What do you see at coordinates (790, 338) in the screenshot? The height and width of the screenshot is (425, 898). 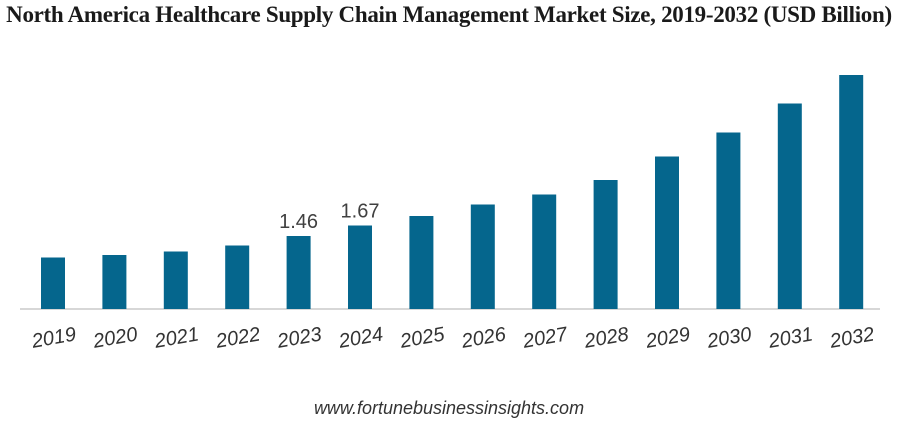 I see `x-tick-label: 2031` at bounding box center [790, 338].